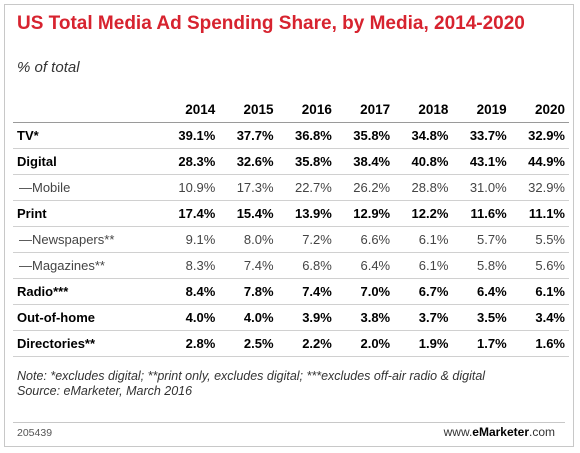 This screenshot has height=453, width=580. I want to click on column-header-2018: 2018, so click(423, 110).